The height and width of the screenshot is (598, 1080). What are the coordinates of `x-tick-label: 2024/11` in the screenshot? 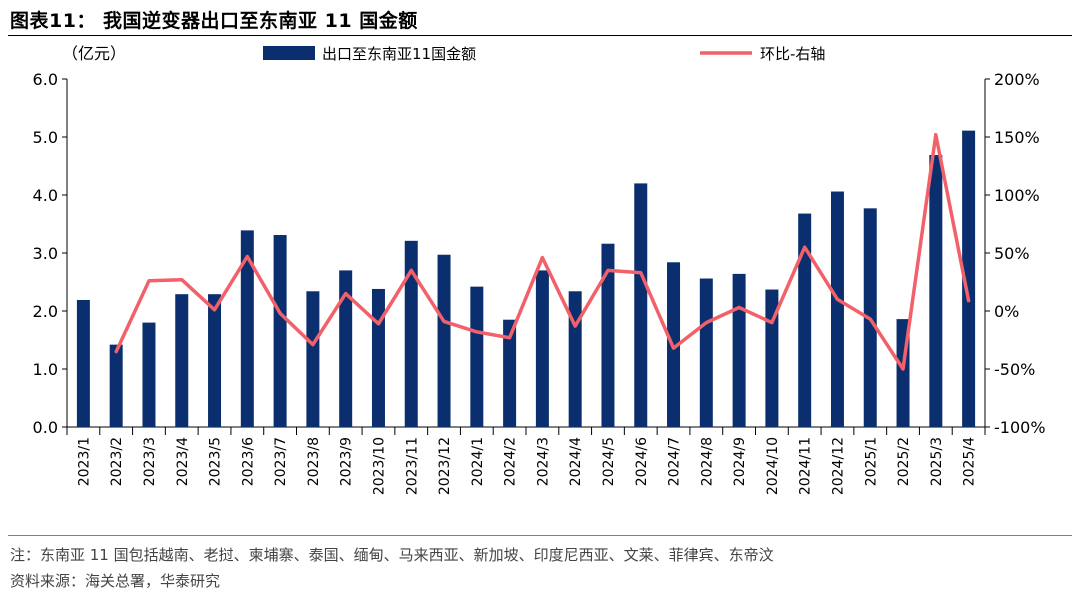 It's located at (806, 466).